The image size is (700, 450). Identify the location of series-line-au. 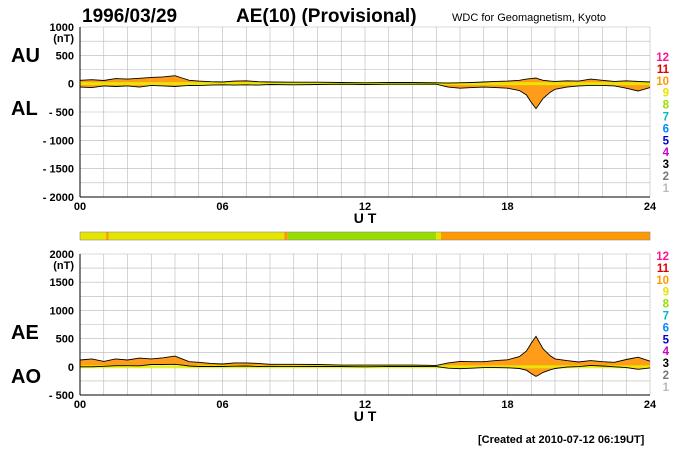
(365, 79).